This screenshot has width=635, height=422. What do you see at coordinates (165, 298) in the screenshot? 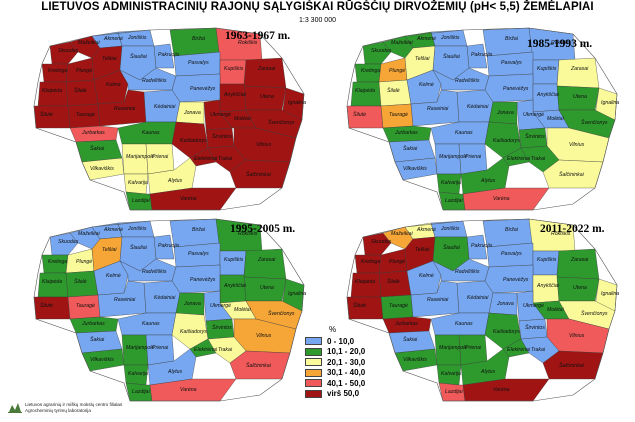
I see `district-label: Kėdainiai` at bounding box center [165, 298].